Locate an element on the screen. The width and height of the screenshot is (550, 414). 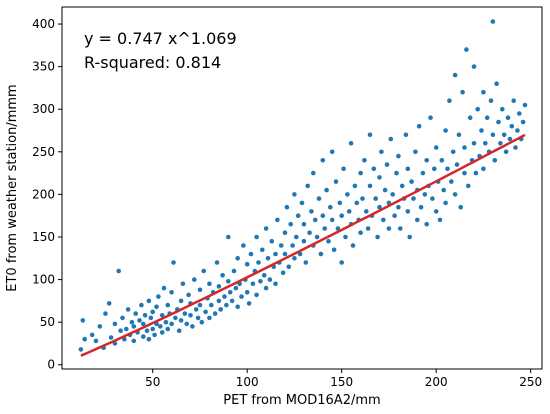
y-tick-label: 150 is located at coordinates (43, 237).